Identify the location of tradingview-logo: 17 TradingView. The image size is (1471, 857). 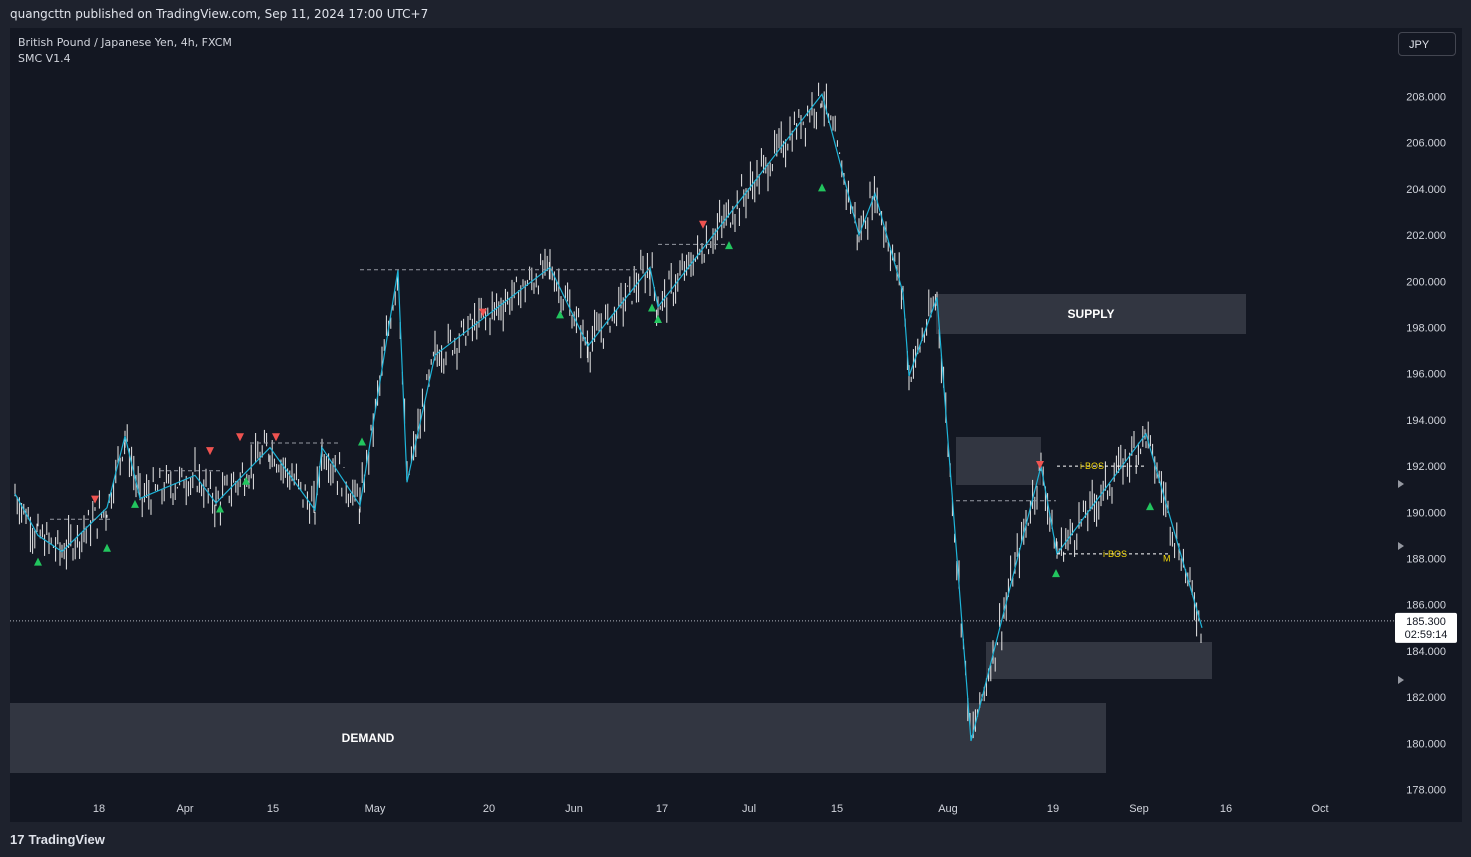
(57, 839).